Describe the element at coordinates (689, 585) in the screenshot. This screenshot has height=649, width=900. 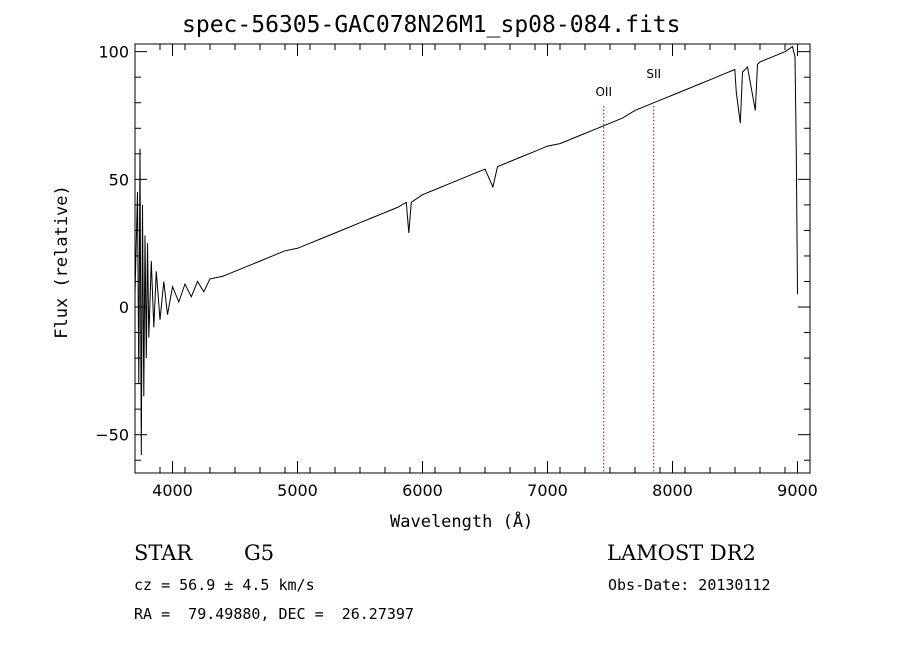
I see `obsdate-line: Obs-Date: 20130112` at that location.